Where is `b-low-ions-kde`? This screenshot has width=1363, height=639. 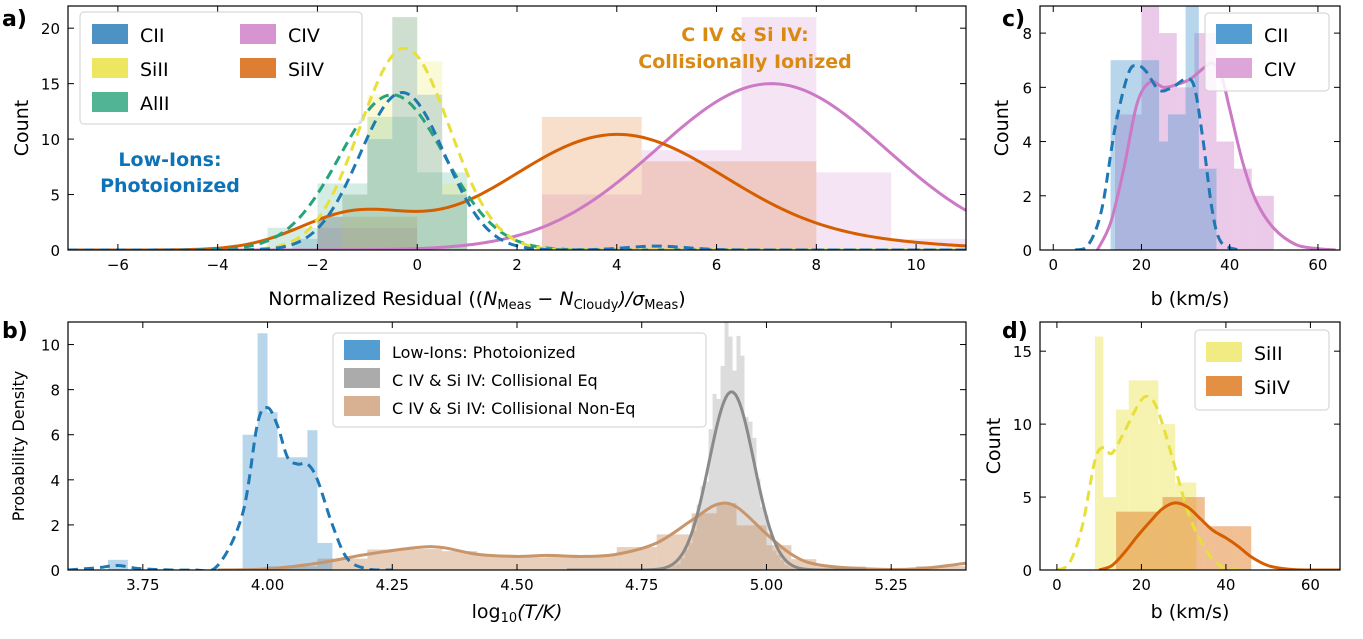 b-low-ions-kde is located at coordinates (230, 487).